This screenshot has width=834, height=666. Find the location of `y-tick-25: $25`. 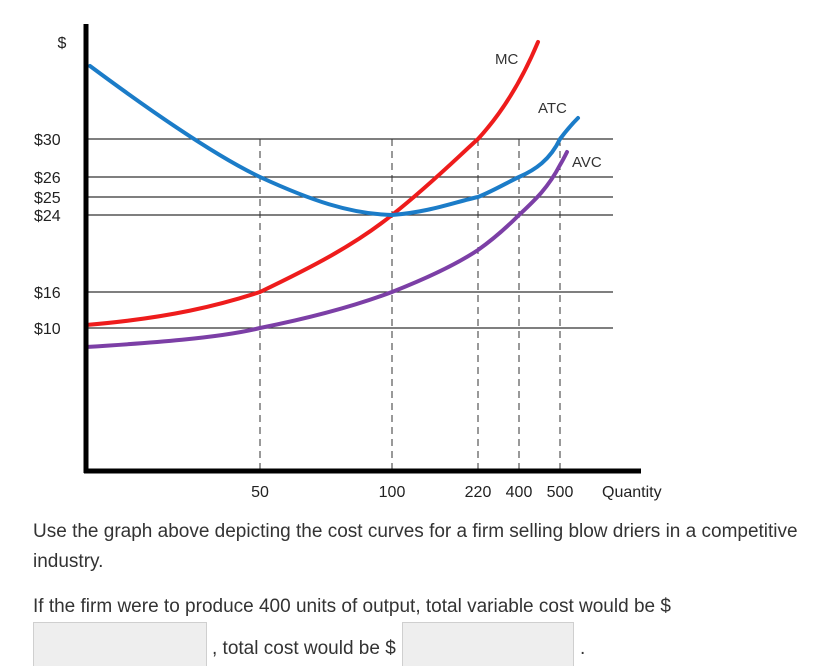

y-tick-25: $25 is located at coordinates (47, 198).